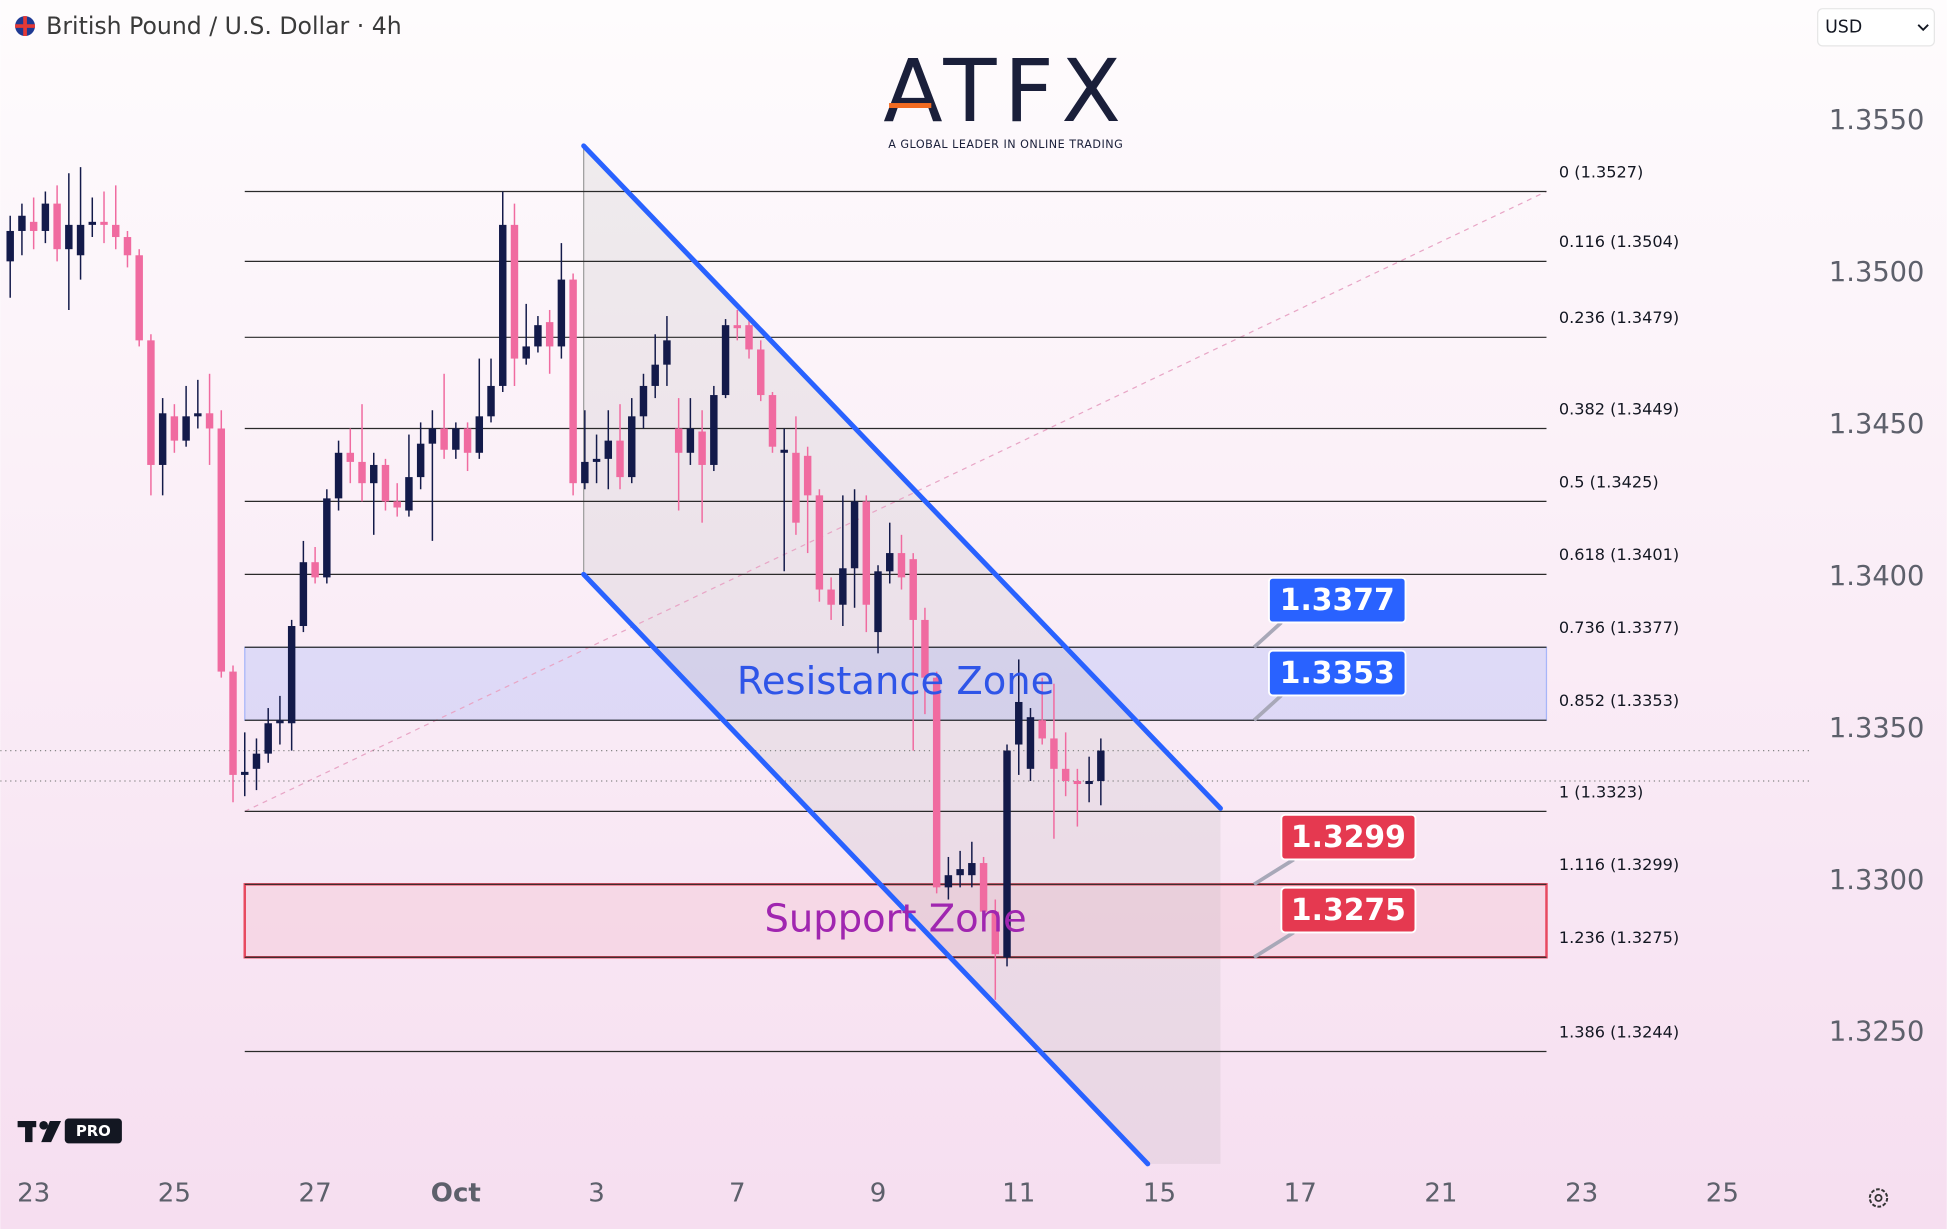  I want to click on fib-label: 0.618 (1.3401), so click(1619, 554).